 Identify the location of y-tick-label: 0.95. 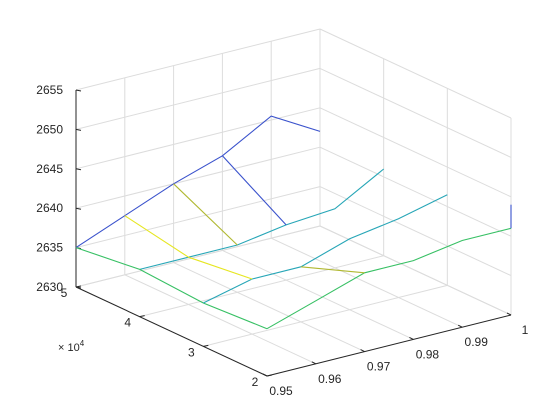
(281, 391).